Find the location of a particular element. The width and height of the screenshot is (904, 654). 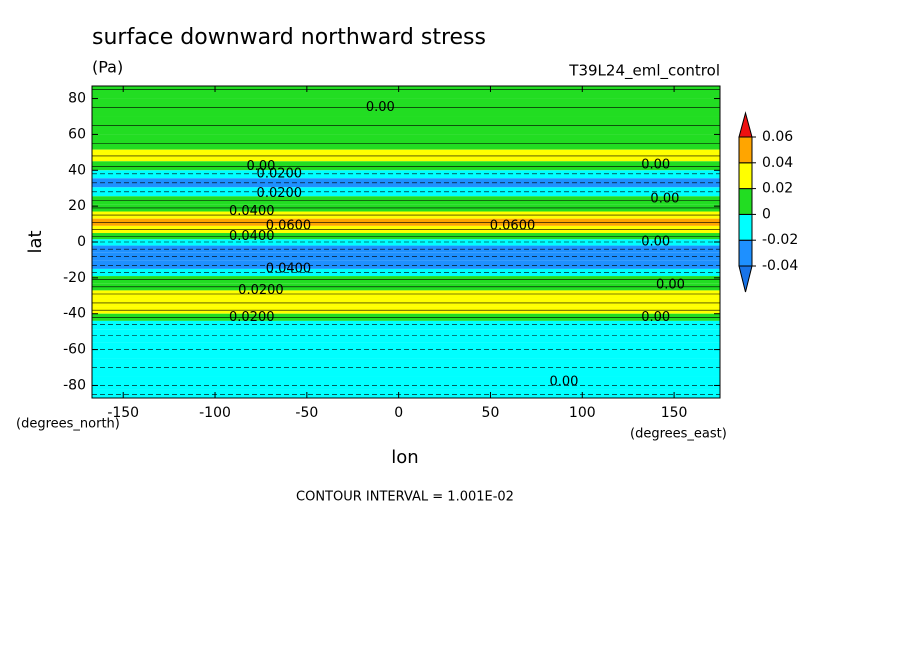

y-tick-label: -80 is located at coordinates (74, 385).